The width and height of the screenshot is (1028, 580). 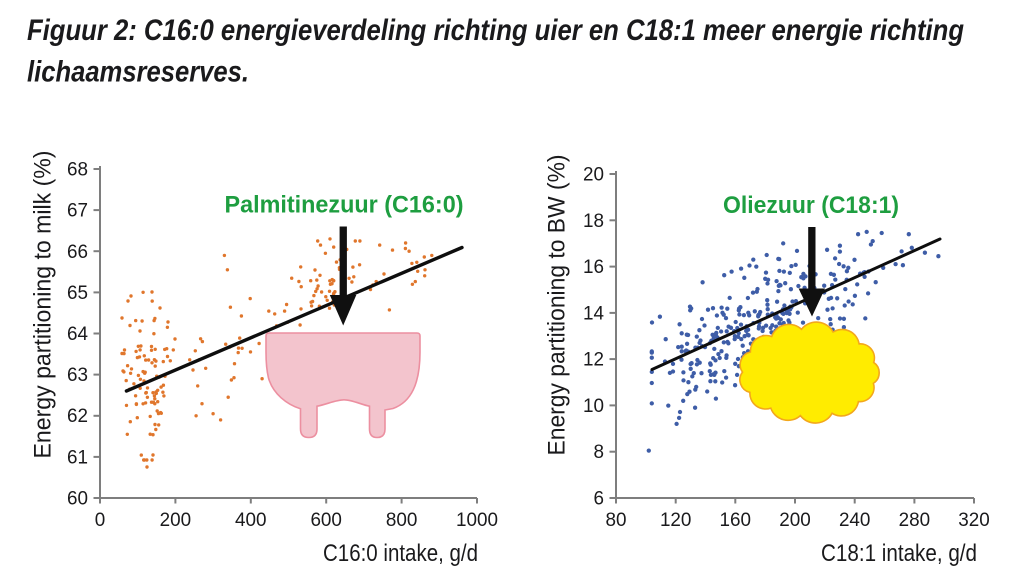 What do you see at coordinates (77, 499) in the screenshot?
I see `svg-text: 60` at bounding box center [77, 499].